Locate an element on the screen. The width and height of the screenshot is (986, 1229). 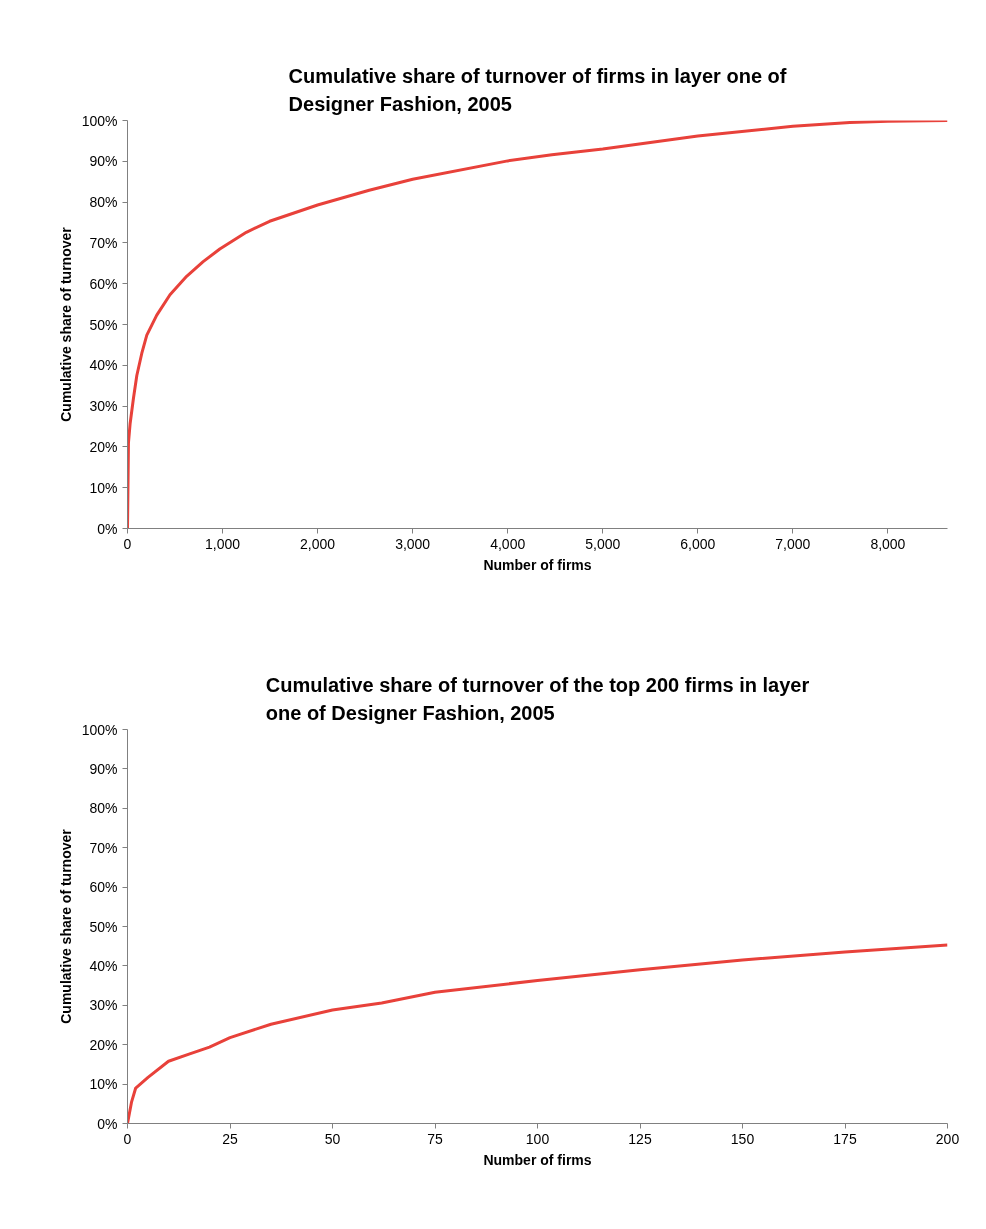
chart-title: Cumulative share of turnover of firms in layer one of Designer Fashion, 2005 is located at coordinates (537, 90).